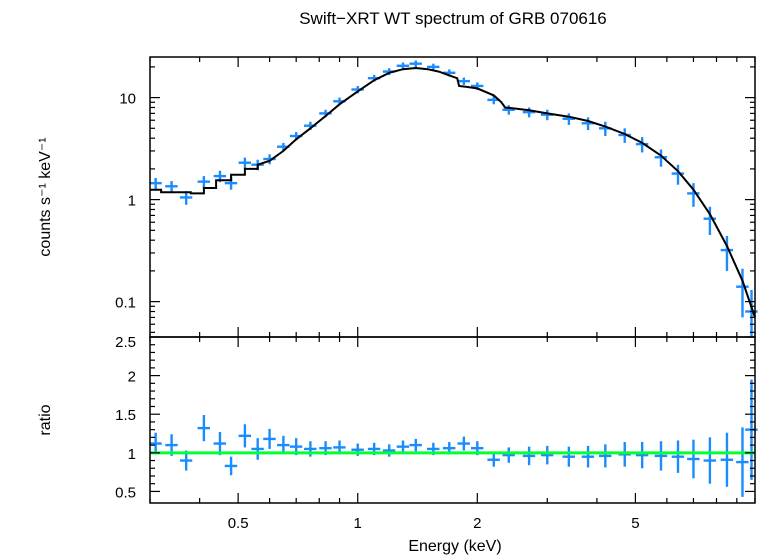  What do you see at coordinates (635, 523) in the screenshot?
I see `x-tick-label: 5` at bounding box center [635, 523].